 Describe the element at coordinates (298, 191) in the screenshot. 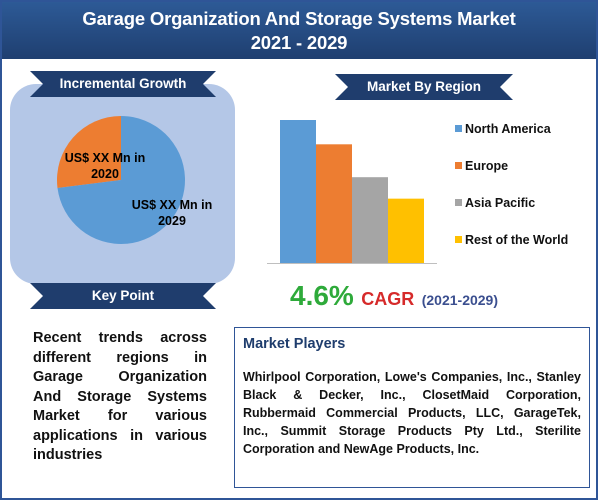

I see `bar-north-america` at that location.